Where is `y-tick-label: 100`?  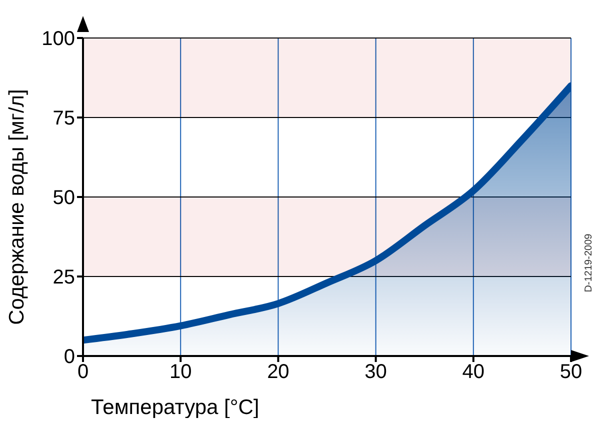 y-tick-label: 100 is located at coordinates (58, 39).